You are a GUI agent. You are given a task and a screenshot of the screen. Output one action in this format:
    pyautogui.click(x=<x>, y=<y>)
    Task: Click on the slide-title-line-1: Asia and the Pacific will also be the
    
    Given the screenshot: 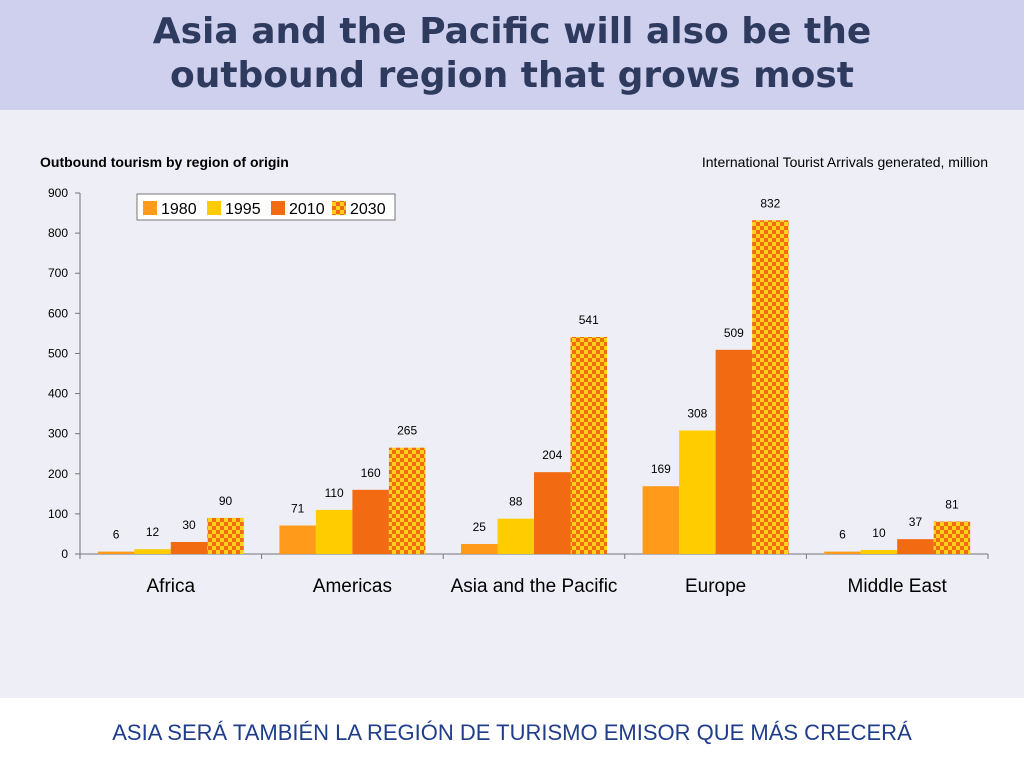 What is the action you would take?
    pyautogui.click(x=512, y=31)
    